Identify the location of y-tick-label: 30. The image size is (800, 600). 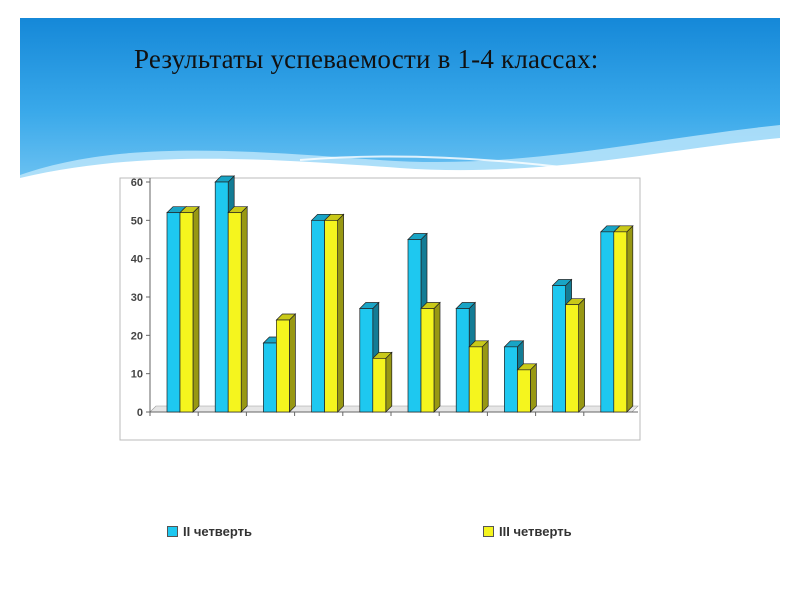
(137, 298).